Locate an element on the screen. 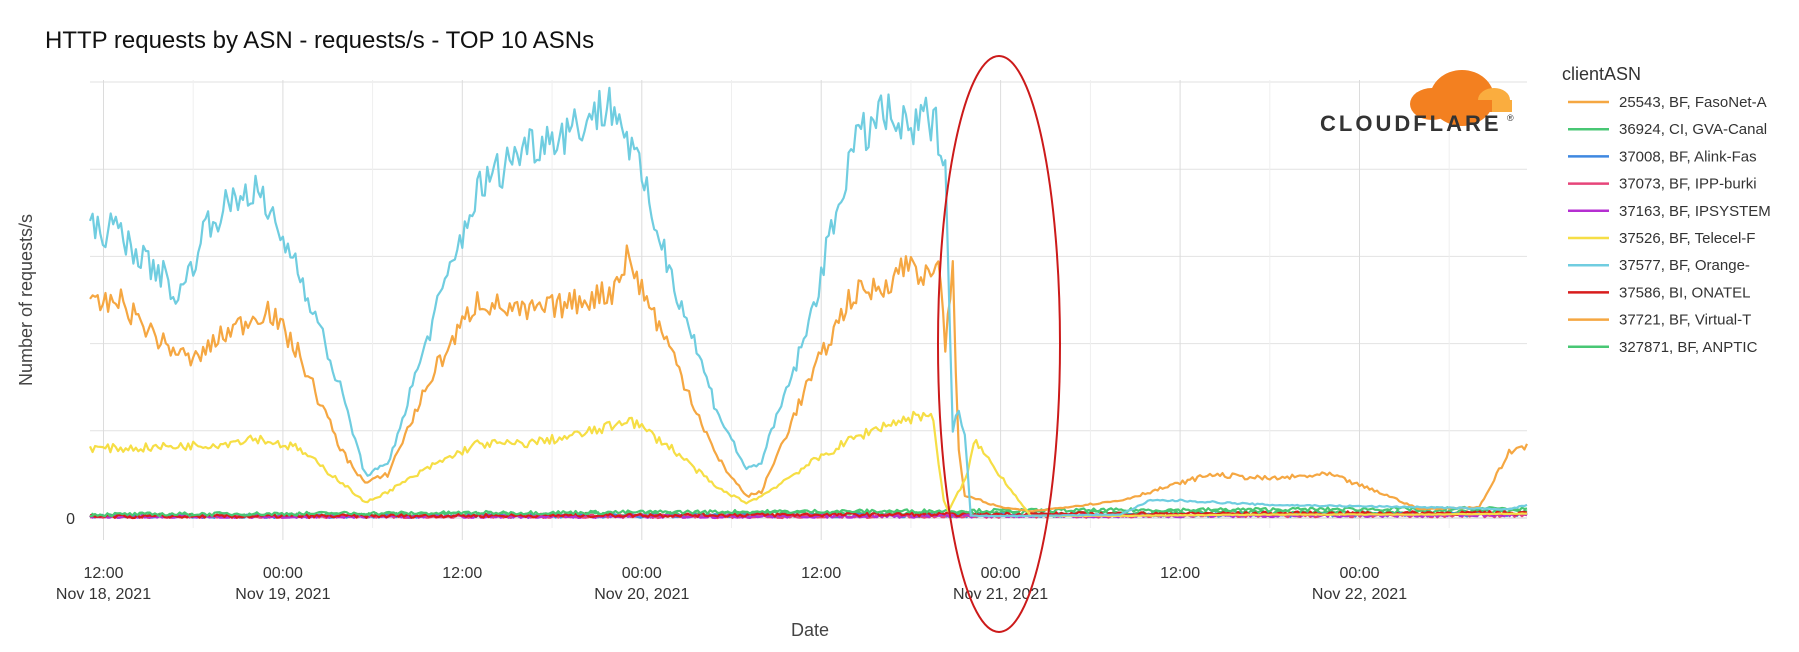 The image size is (1799, 652). y-tick-label: 0 is located at coordinates (70, 519).